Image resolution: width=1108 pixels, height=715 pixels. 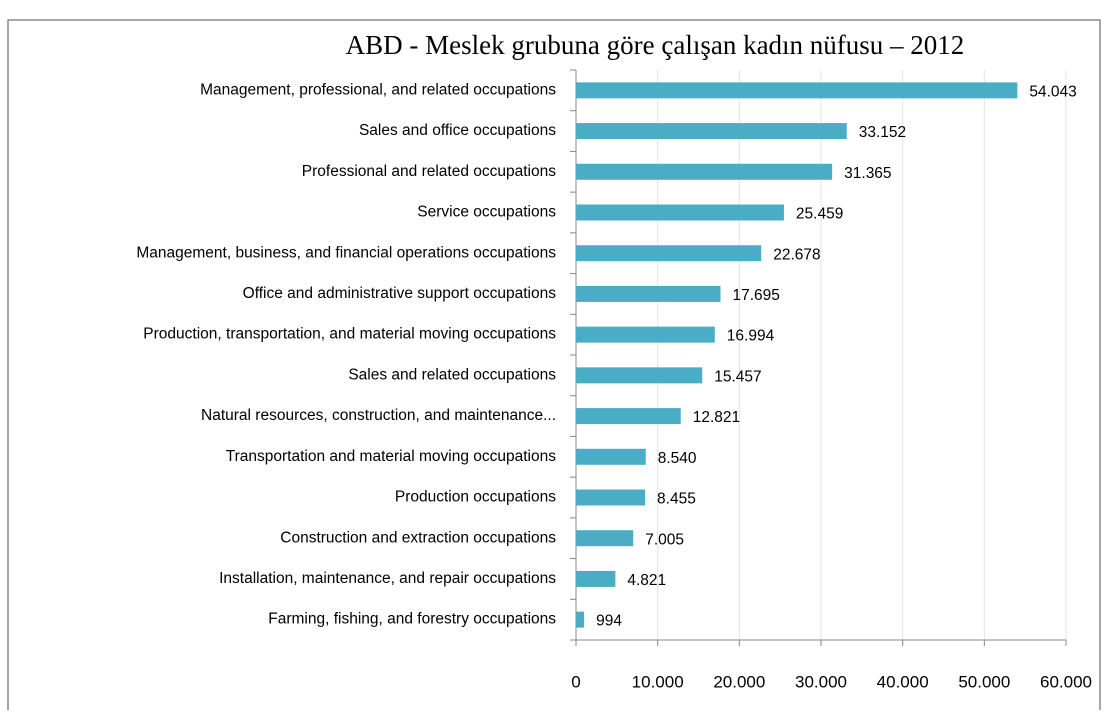 What do you see at coordinates (418, 537) in the screenshot?
I see `y-tick-label: Construction and extraction occupations` at bounding box center [418, 537].